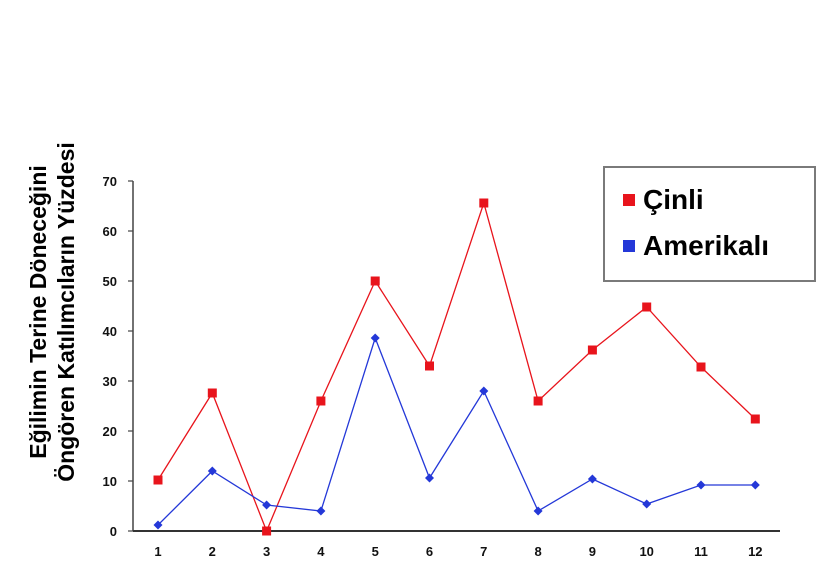  What do you see at coordinates (110, 431) in the screenshot?
I see `y-tick-label: 20` at bounding box center [110, 431].